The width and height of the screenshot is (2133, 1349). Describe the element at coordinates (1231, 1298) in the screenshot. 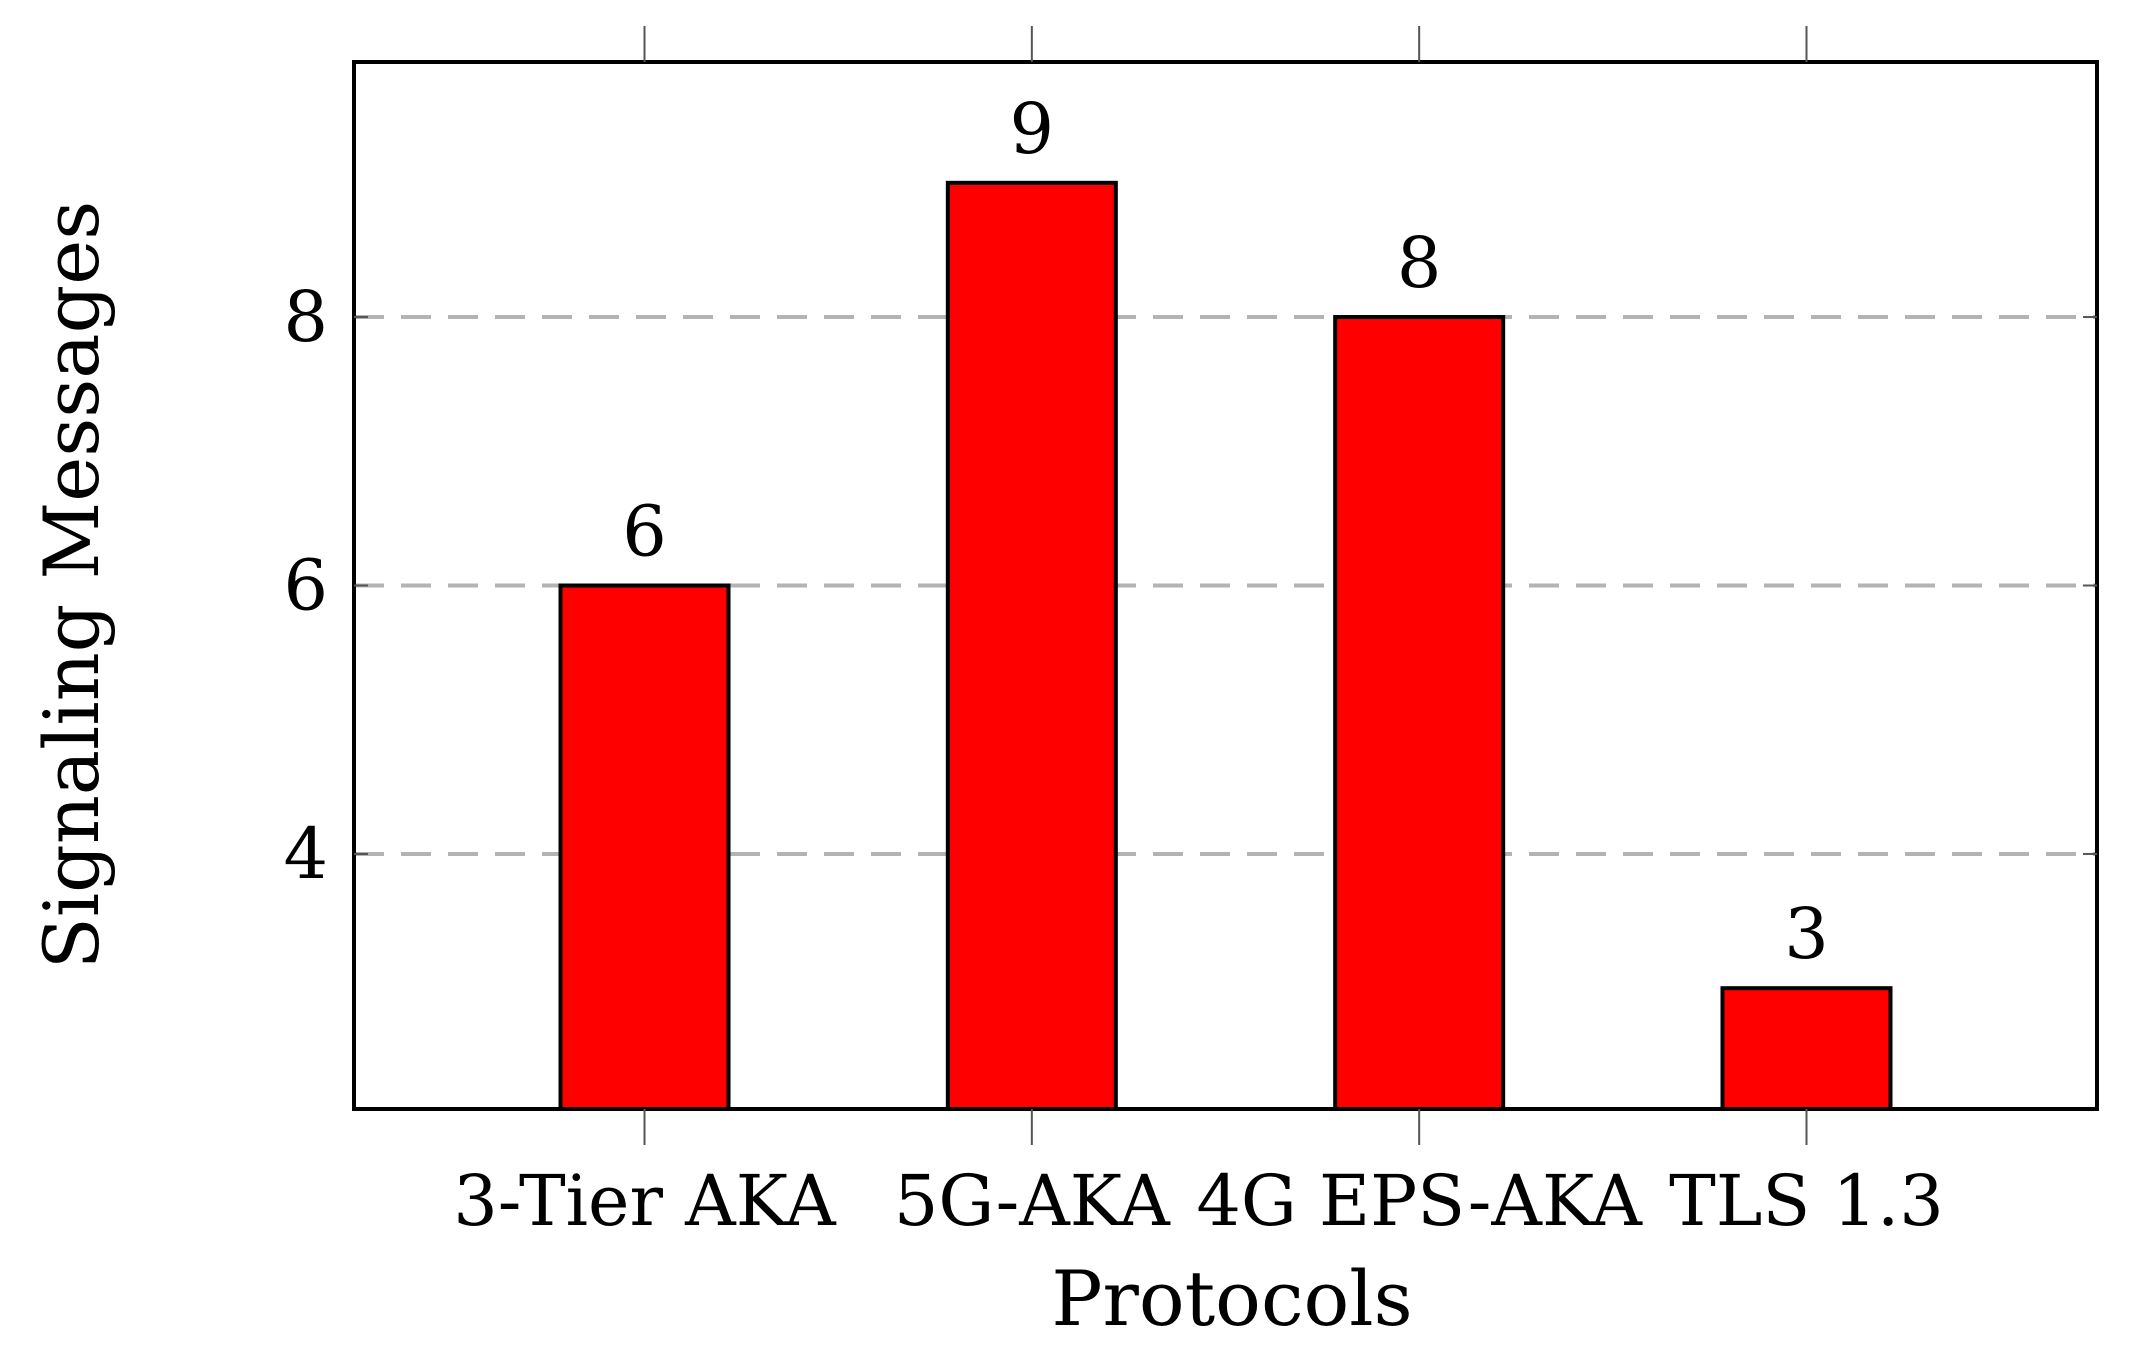

I see `x-axis-title: Protocols` at that location.